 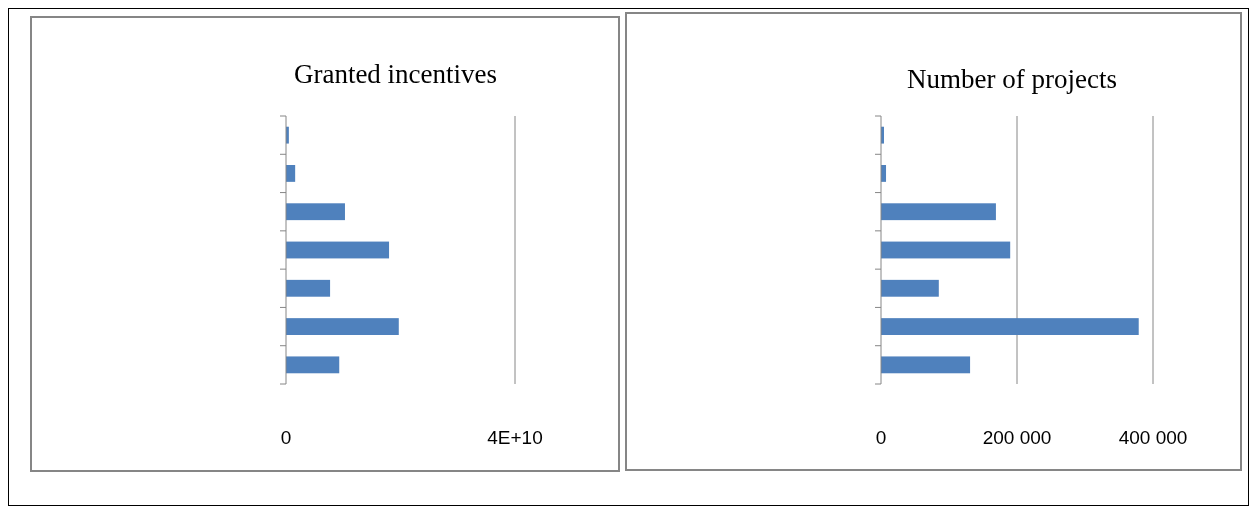 I want to click on chart-title: Number of projects, so click(x=1012, y=79).